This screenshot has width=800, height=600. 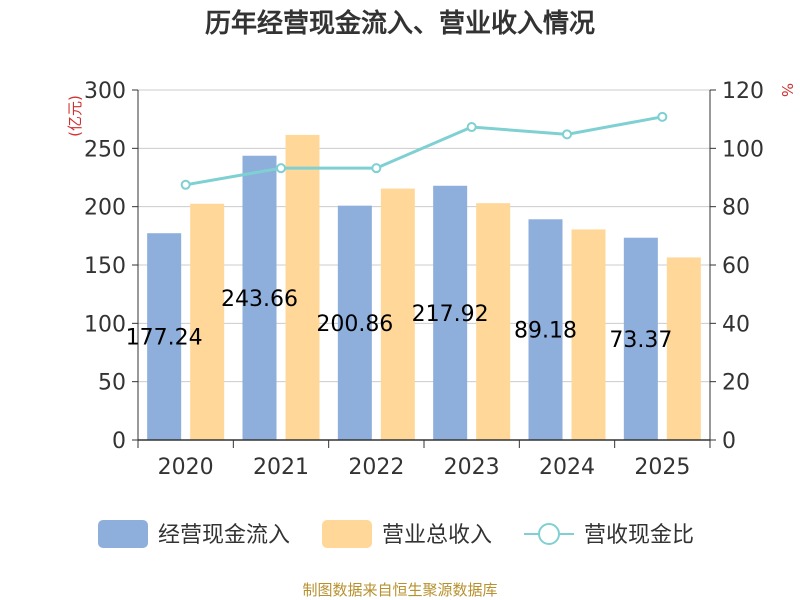 What do you see at coordinates (376, 467) in the screenshot?
I see `x-tick-label: 2022` at bounding box center [376, 467].